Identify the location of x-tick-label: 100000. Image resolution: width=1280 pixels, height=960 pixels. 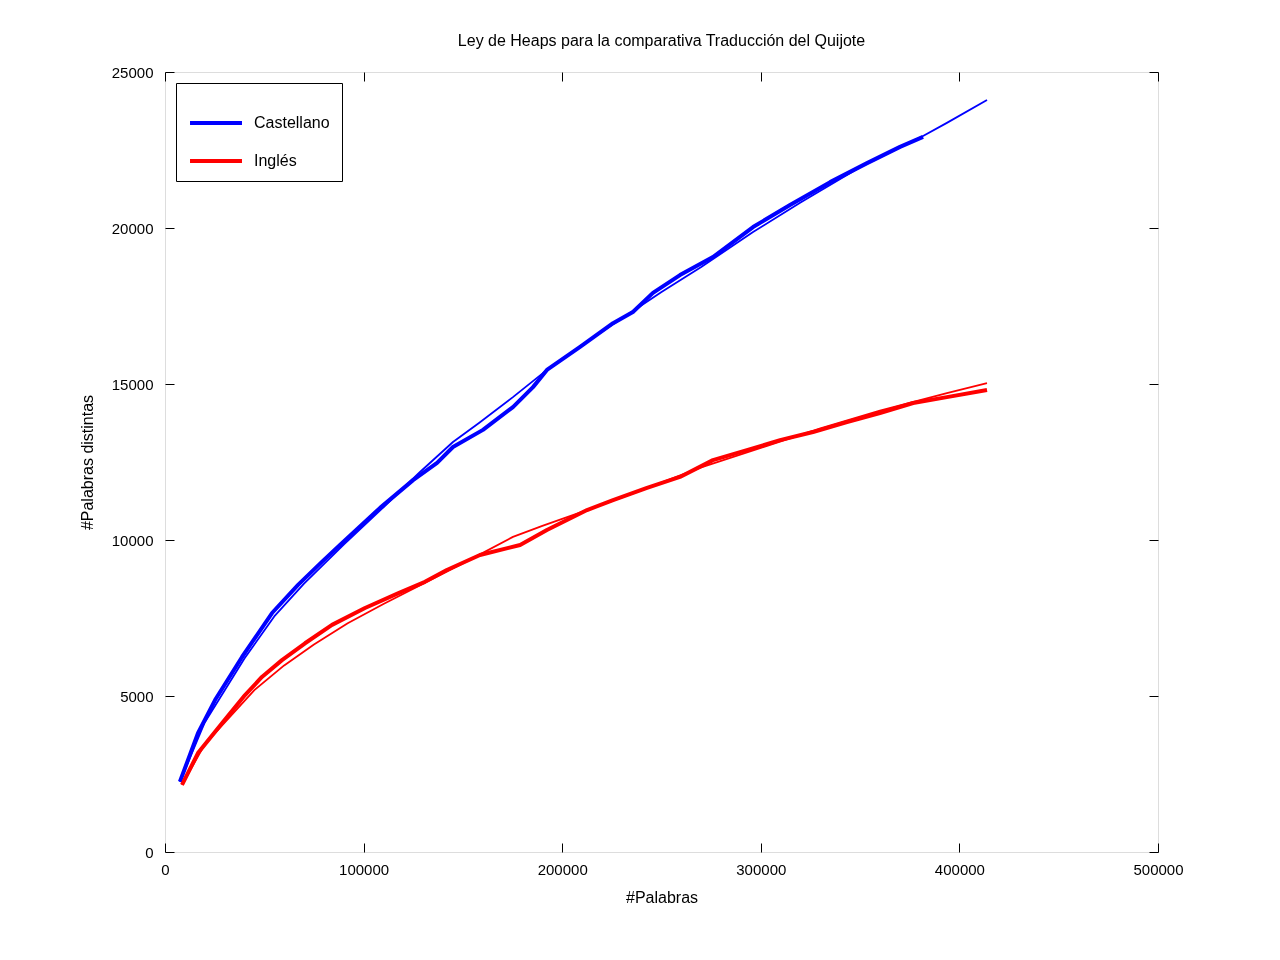
(364, 869).